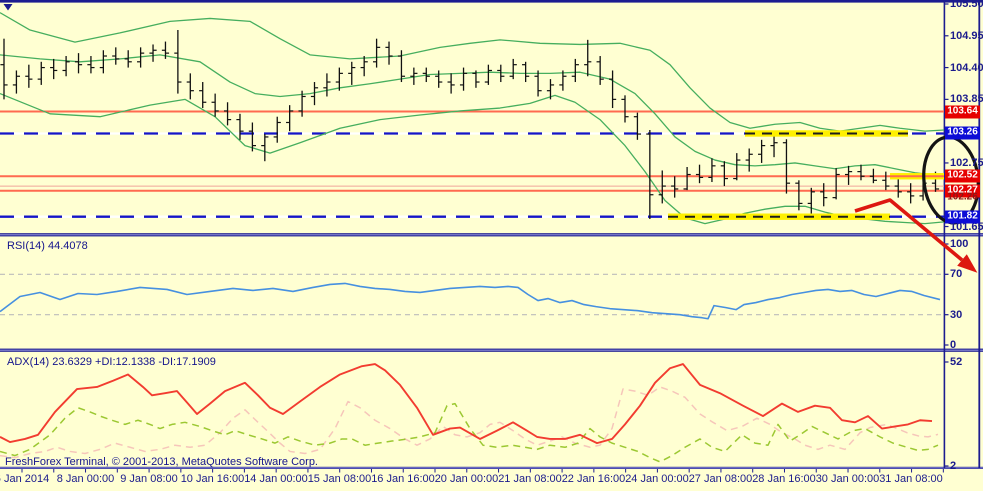 This screenshot has height=491, width=983. Describe the element at coordinates (85, 479) in the screenshot. I see `time-axis-label: 8 Jan 00:00` at that location.